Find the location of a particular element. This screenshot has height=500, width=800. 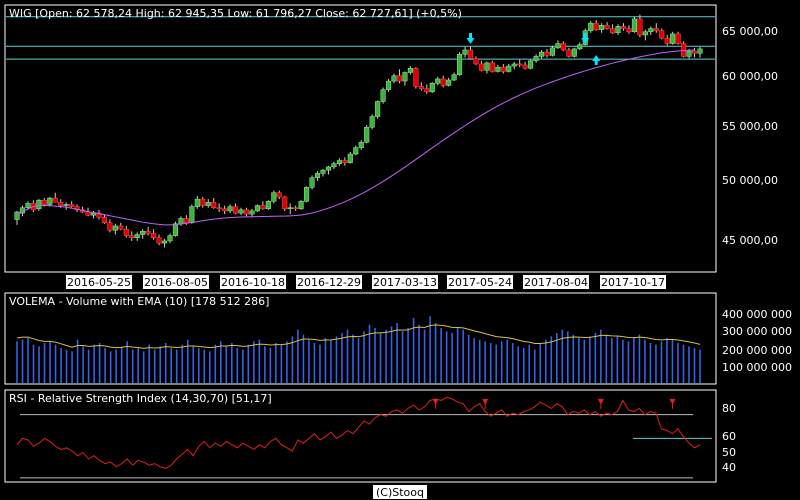

footer-box is located at coordinates (400, 492).